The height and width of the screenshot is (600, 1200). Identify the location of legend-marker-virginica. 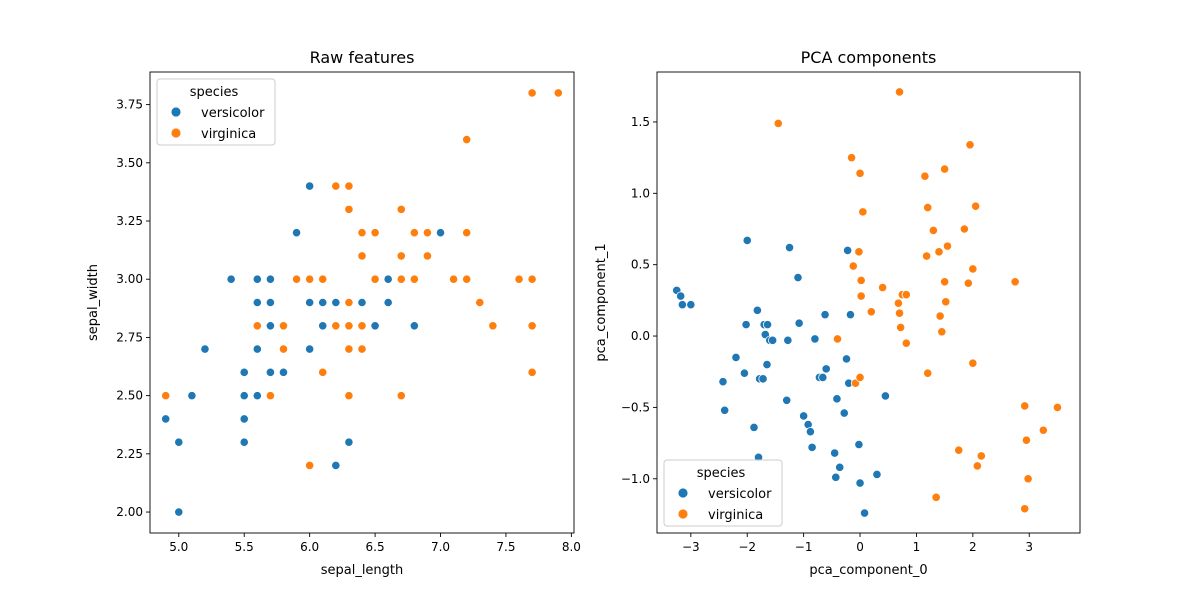
(176, 133).